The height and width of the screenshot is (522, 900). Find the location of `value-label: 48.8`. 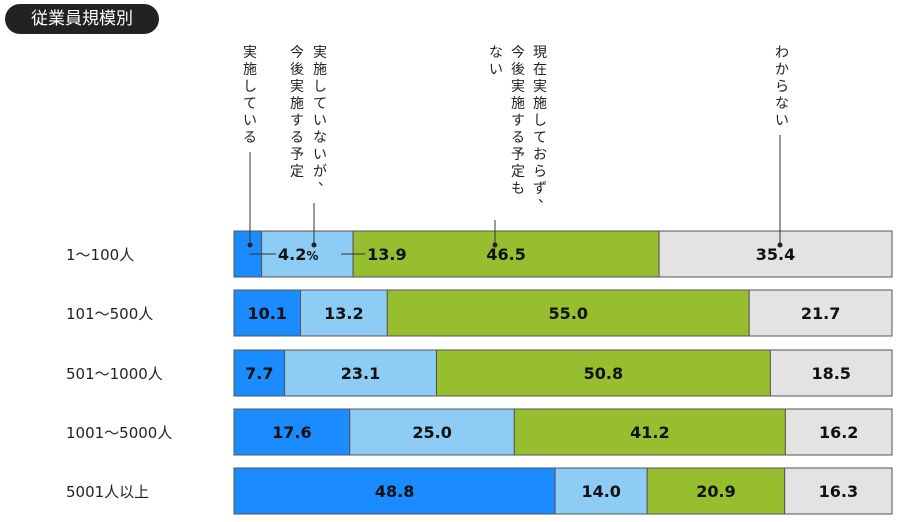

value-label: 48.8 is located at coordinates (394, 491).